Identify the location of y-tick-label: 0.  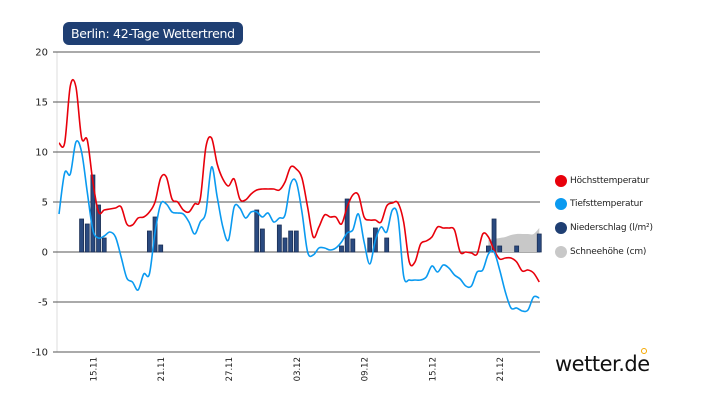
(45, 253).